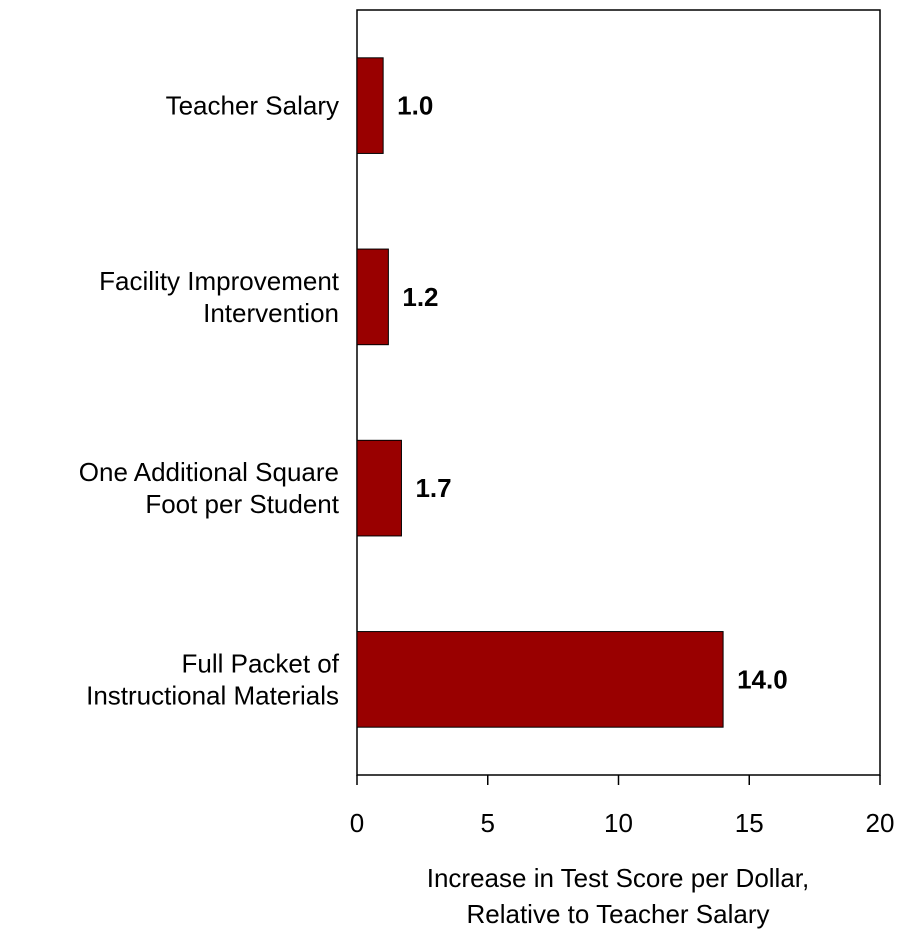 This screenshot has width=914, height=929. I want to click on y-tick-label: Teacher Salary, so click(252, 106).